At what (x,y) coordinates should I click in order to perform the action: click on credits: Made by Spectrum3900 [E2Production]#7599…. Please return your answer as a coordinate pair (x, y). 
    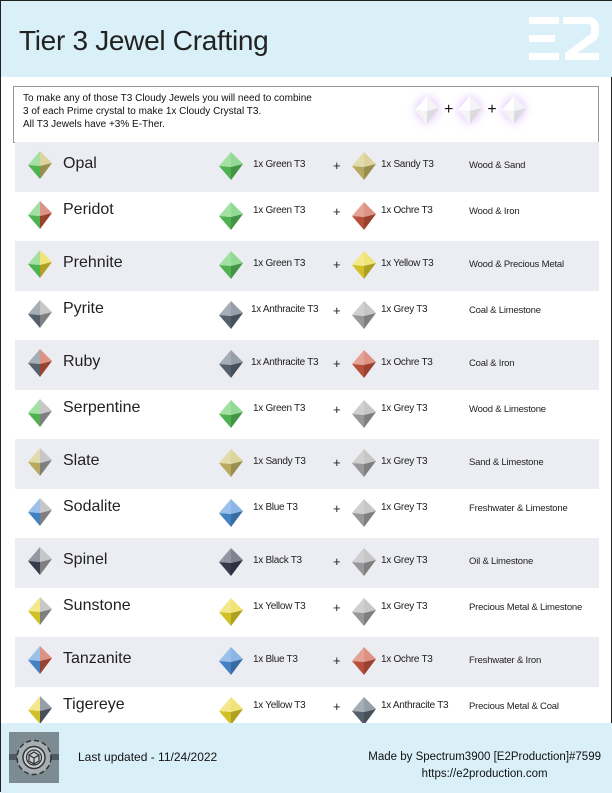
    Looking at the image, I should click on (484, 766).